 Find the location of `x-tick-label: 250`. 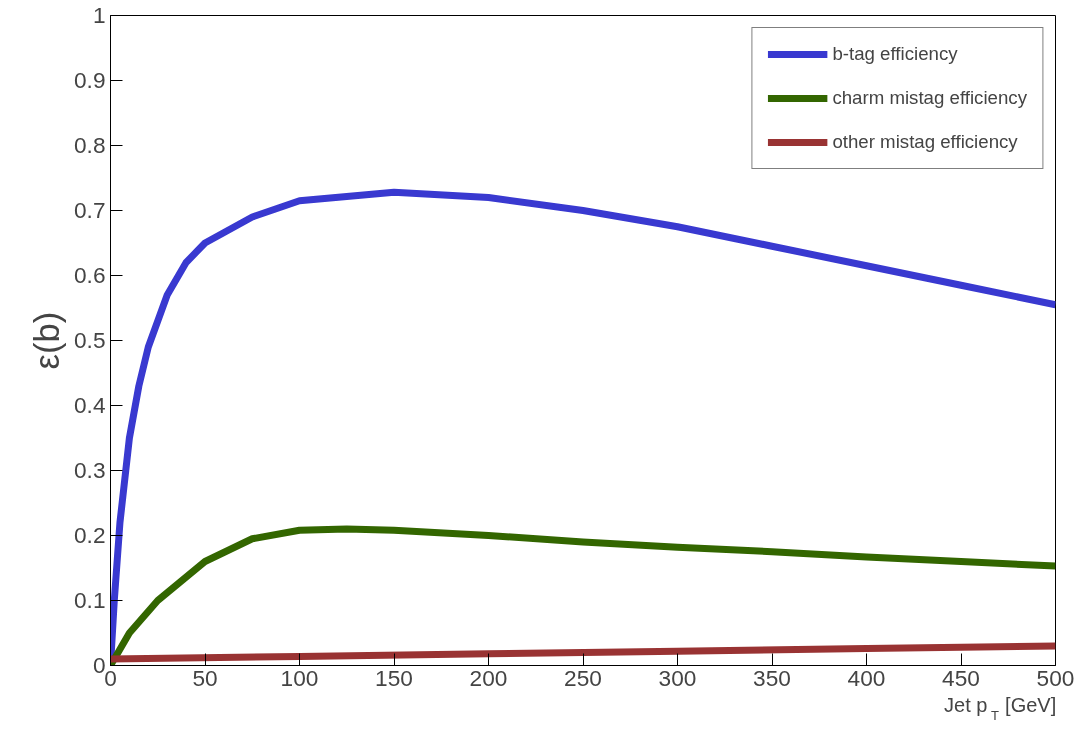

x-tick-label: 250 is located at coordinates (583, 677).